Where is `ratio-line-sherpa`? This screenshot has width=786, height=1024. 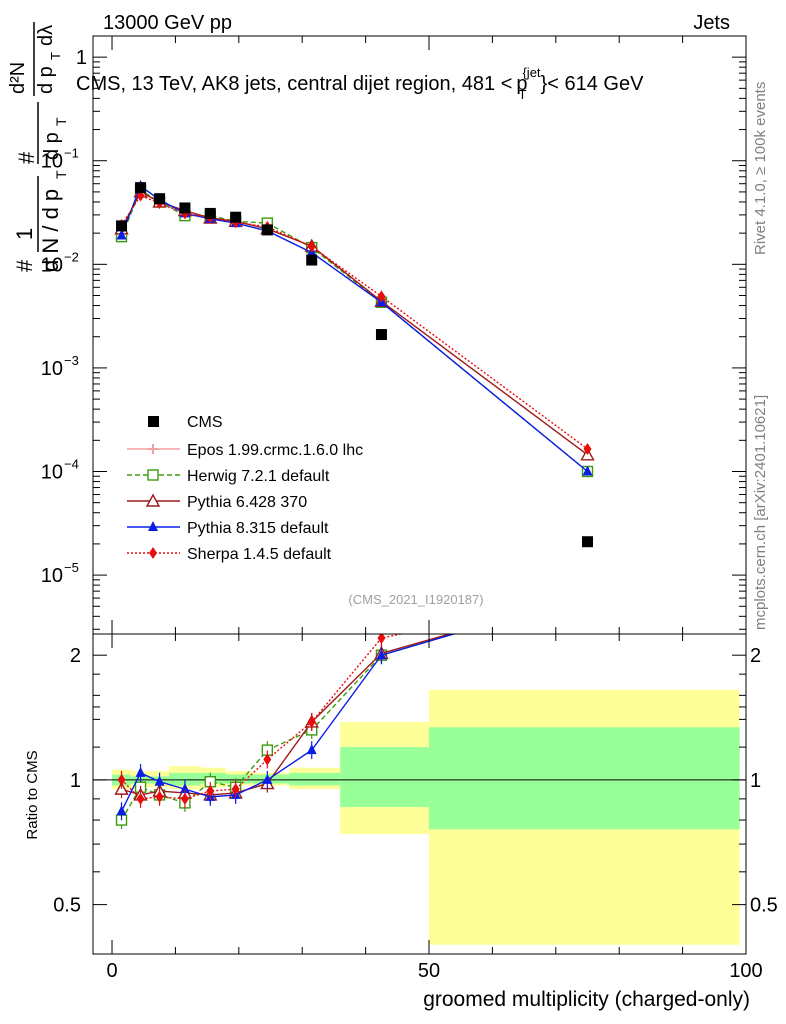
ratio-line-sherpa is located at coordinates (263, 717).